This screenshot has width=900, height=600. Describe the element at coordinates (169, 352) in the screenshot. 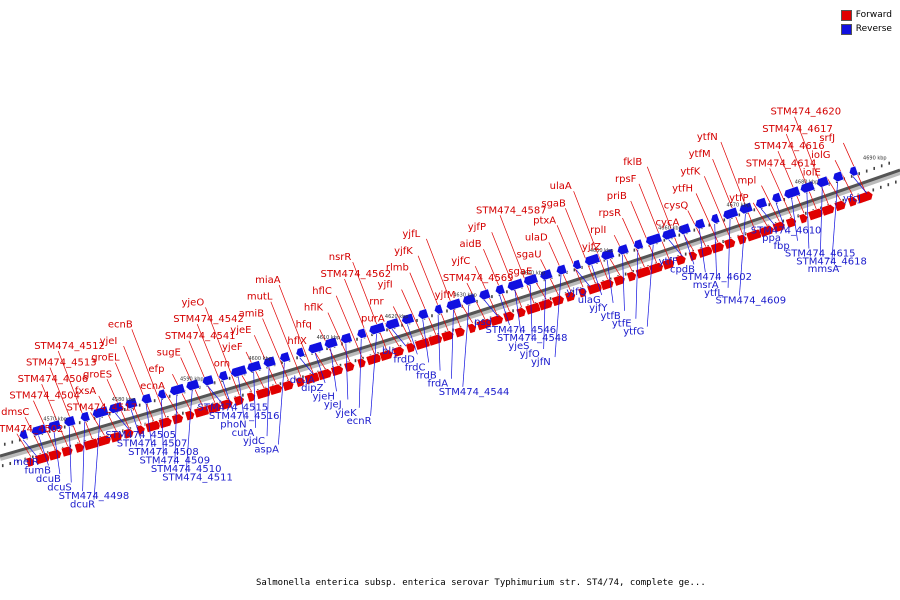

I see `gene-label: sugE` at that location.